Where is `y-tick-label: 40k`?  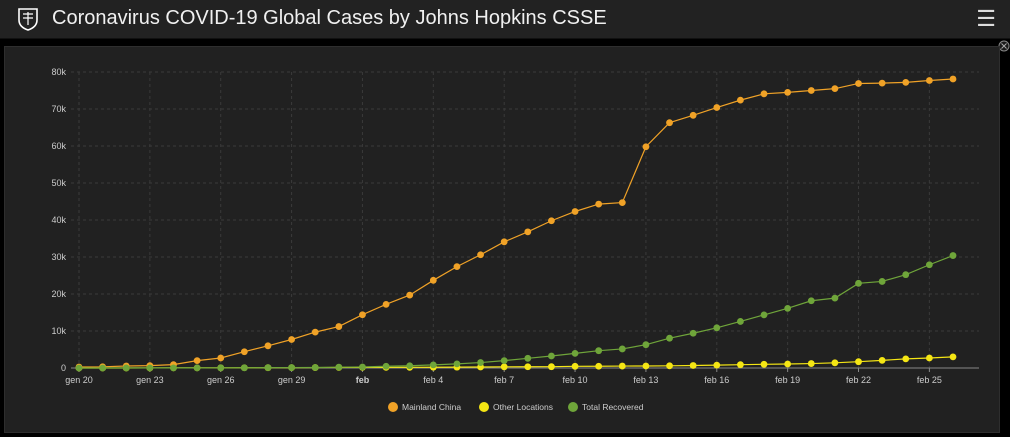 y-tick-label: 40k is located at coordinates (58, 220).